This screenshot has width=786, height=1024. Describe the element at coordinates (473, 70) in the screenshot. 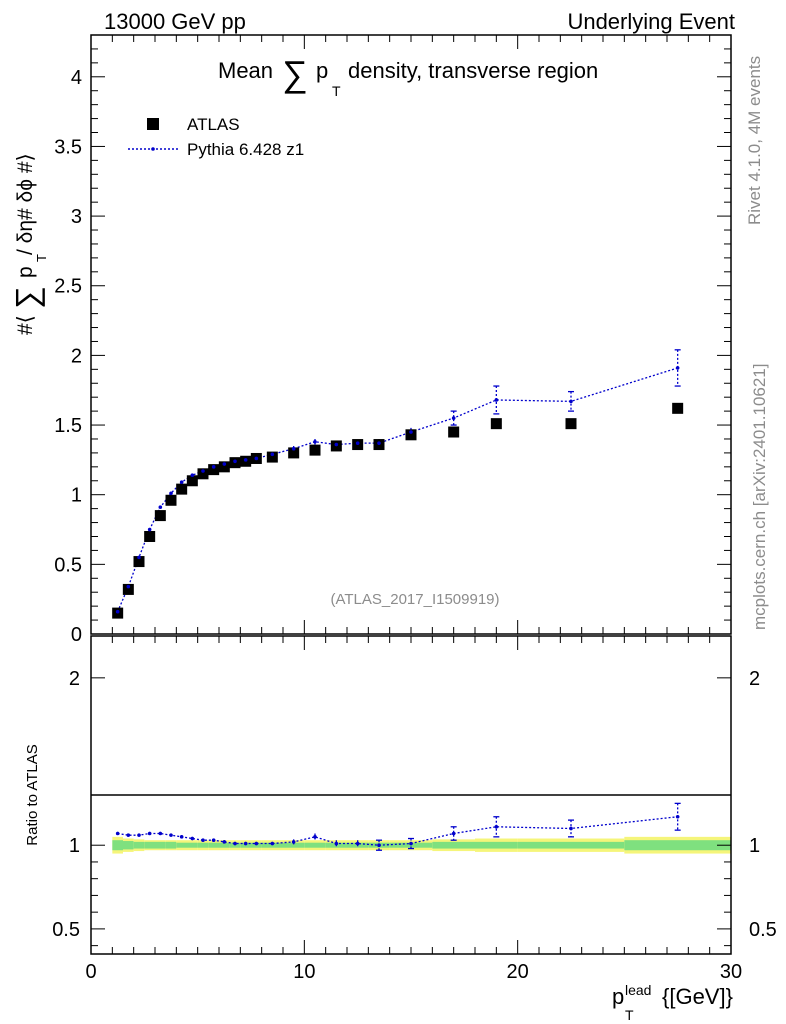

I see `title-suffix: density, transverse region` at that location.